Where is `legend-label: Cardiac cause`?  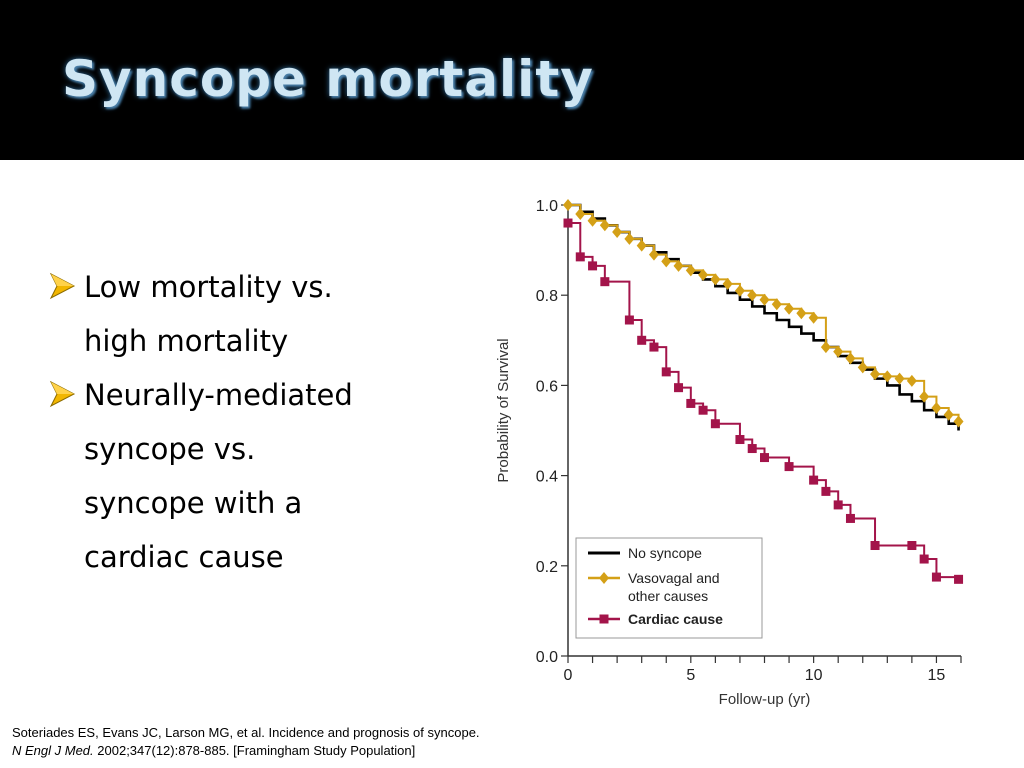 legend-label: Cardiac cause is located at coordinates (675, 619).